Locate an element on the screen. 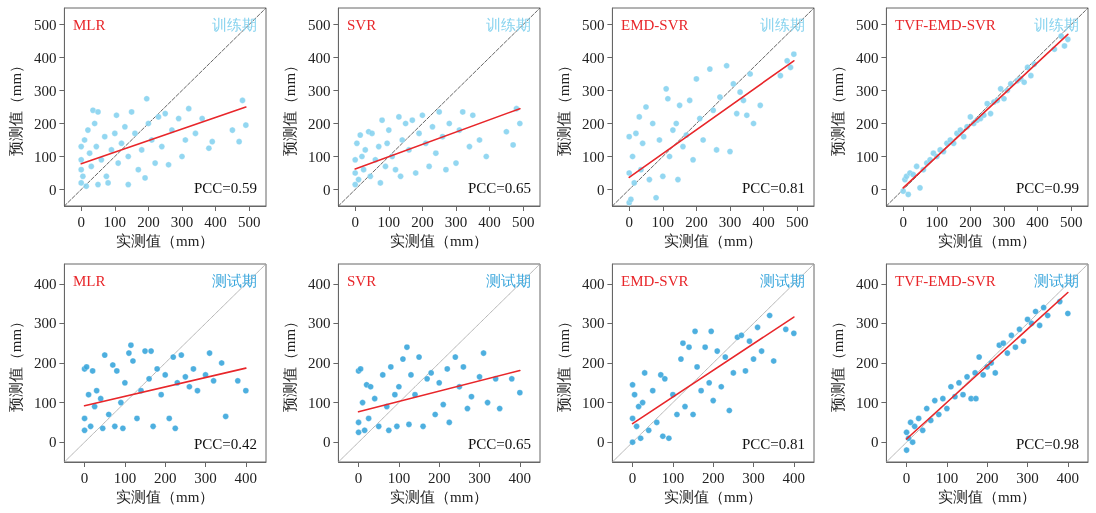  text: 测试期 is located at coordinates (508, 280).